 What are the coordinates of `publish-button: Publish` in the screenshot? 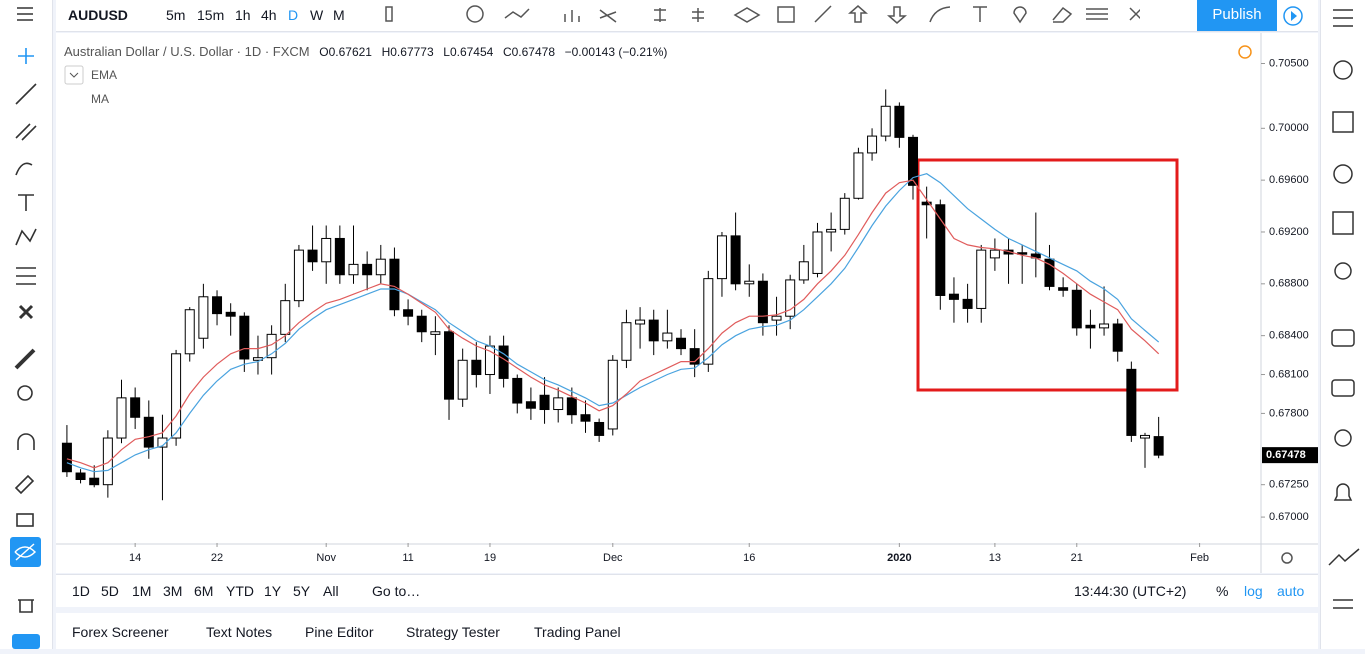 It's located at (1237, 15).